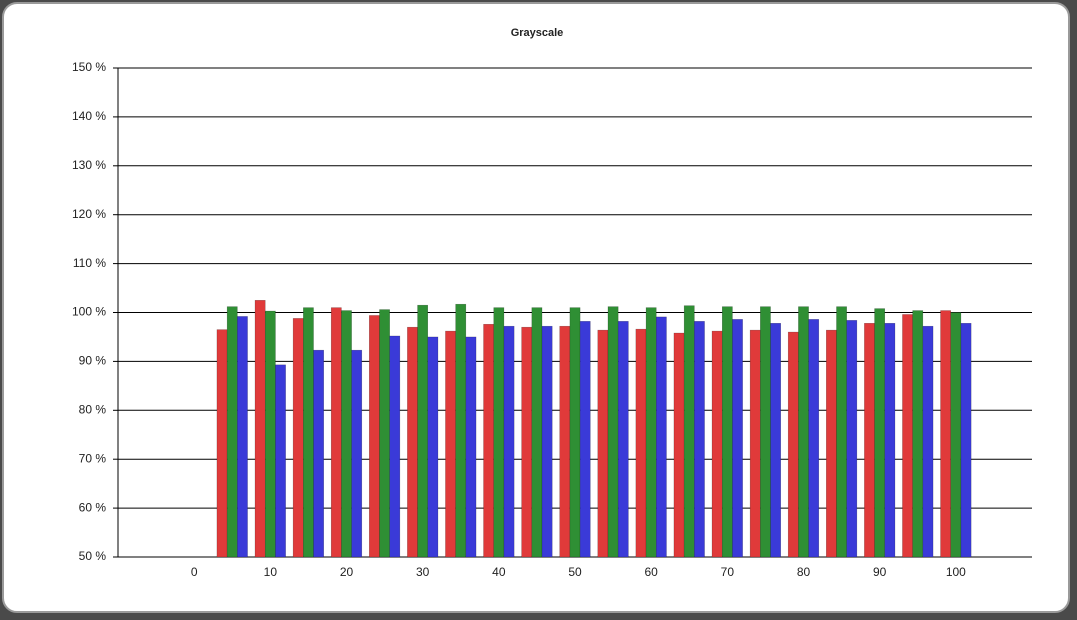  Describe the element at coordinates (89, 214) in the screenshot. I see `y-tick-label: 120 %` at that location.